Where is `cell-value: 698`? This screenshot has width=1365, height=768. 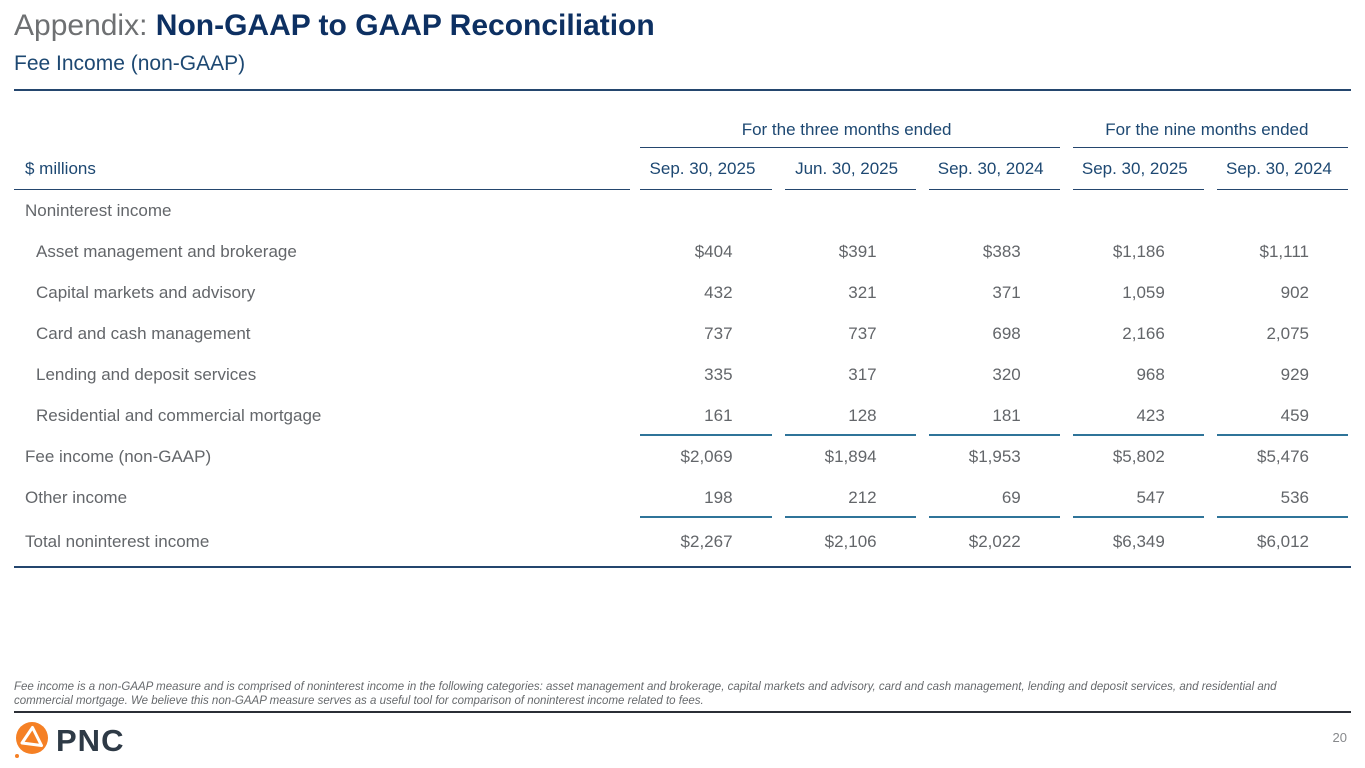
cell-value: 698 is located at coordinates (1006, 333).